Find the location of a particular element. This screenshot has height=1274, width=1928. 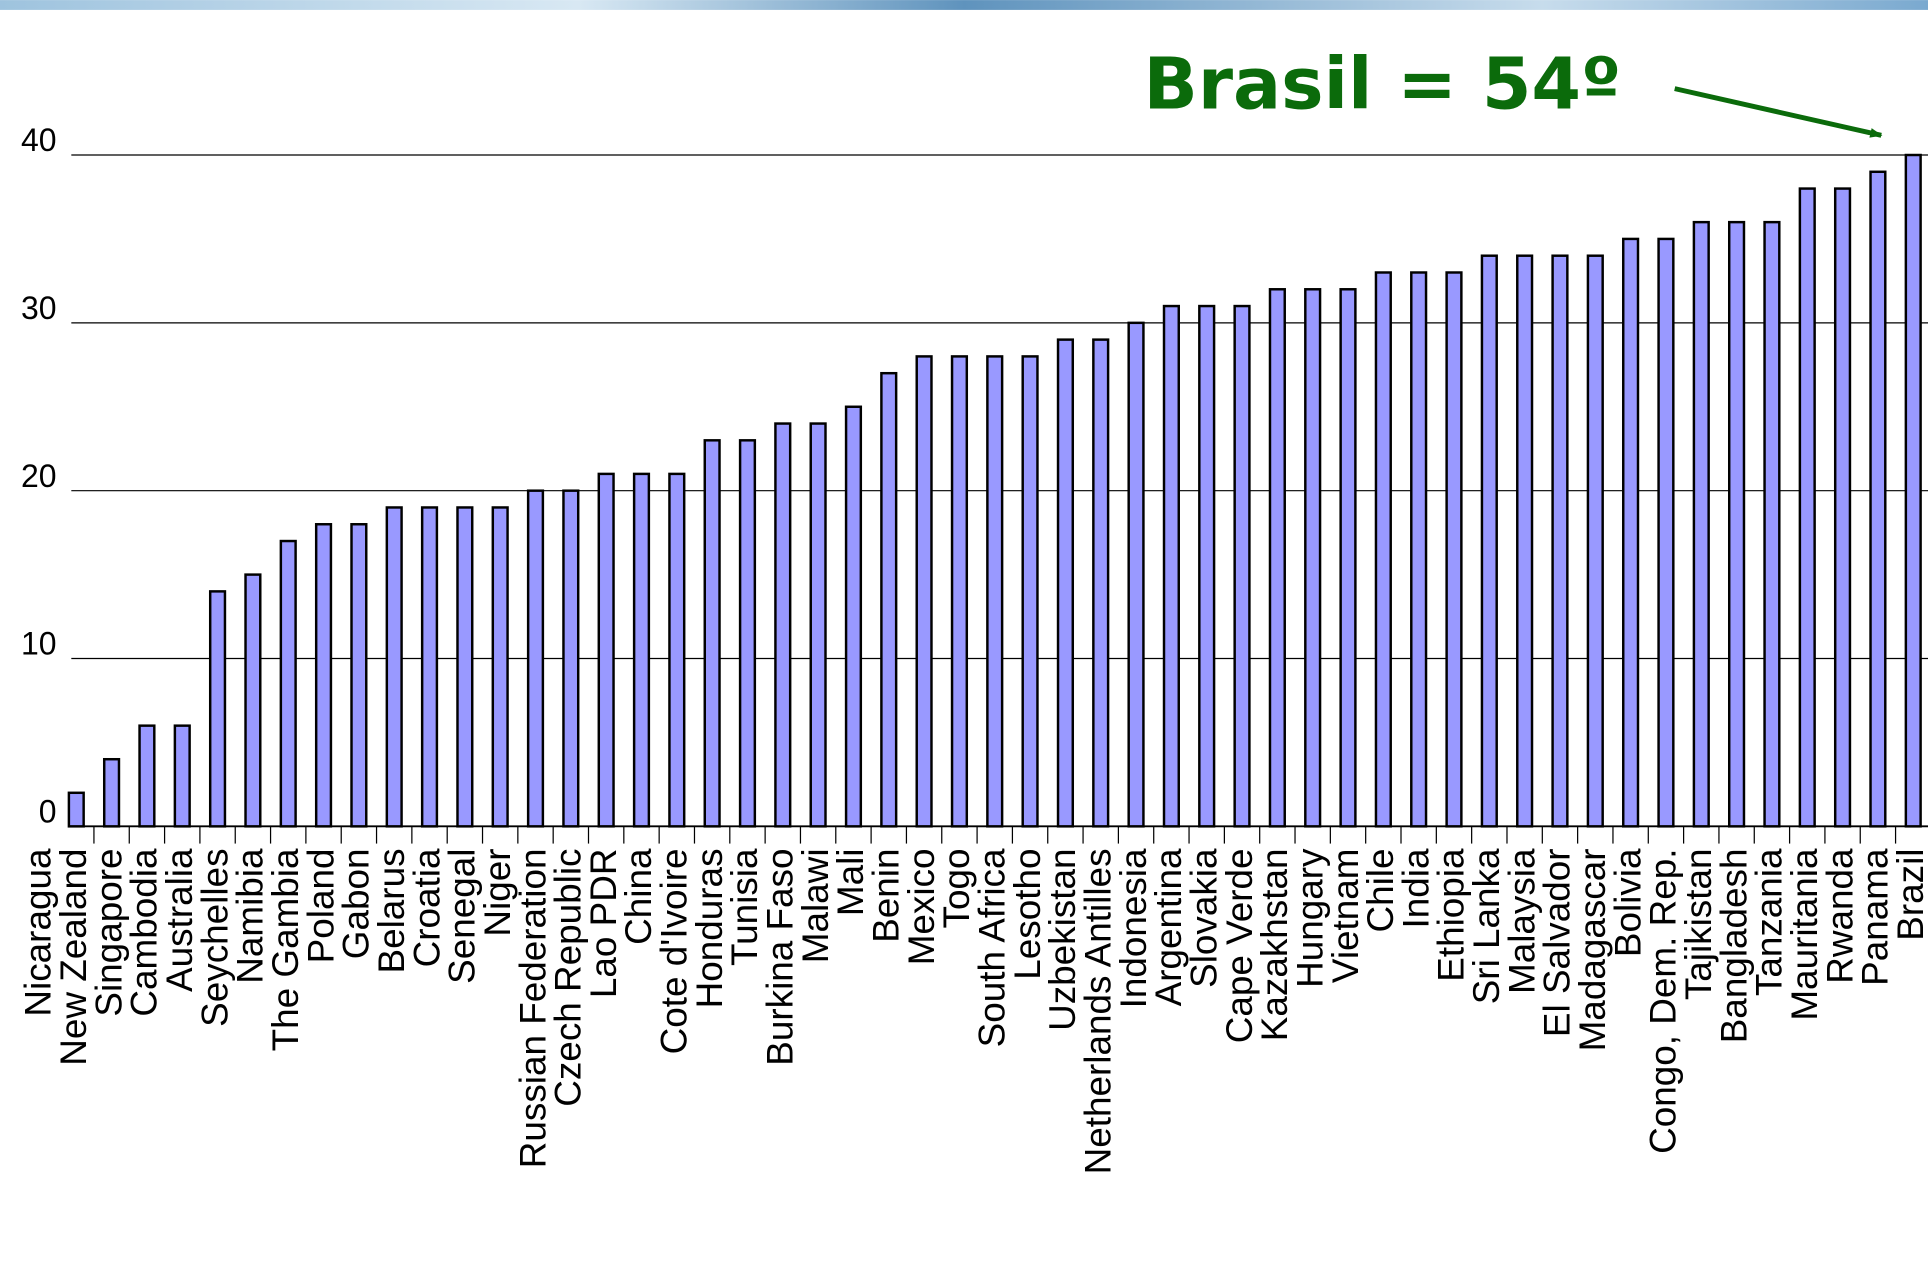

x-tick-label: Senegal is located at coordinates (462, 915).